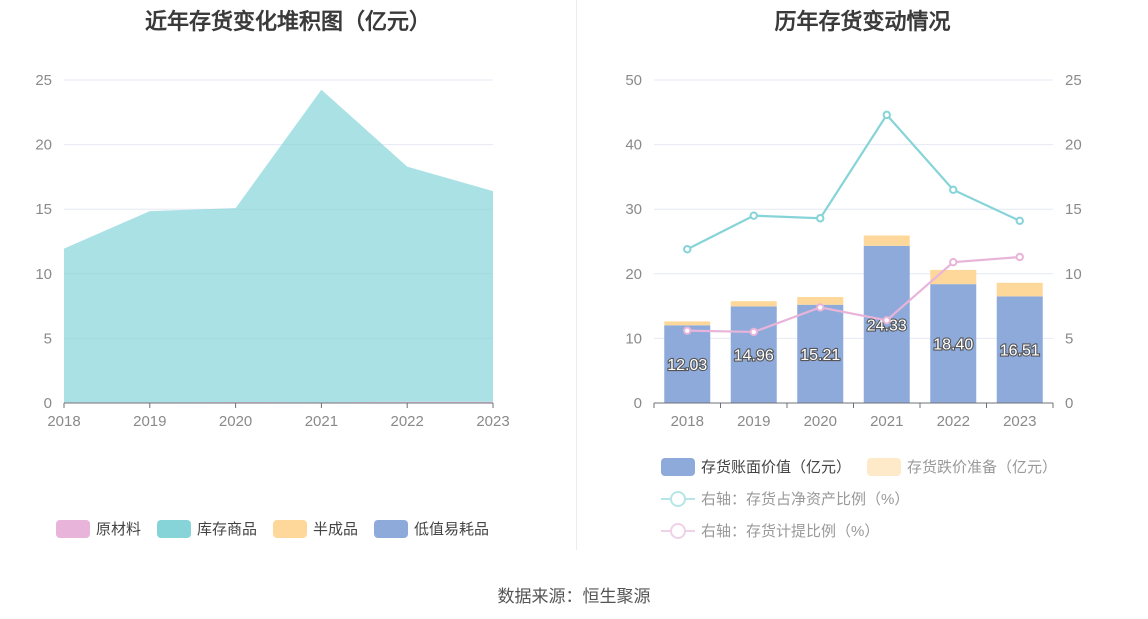 The height and width of the screenshot is (619, 1148). I want to click on bar-value-label: 14.96, so click(754, 356).